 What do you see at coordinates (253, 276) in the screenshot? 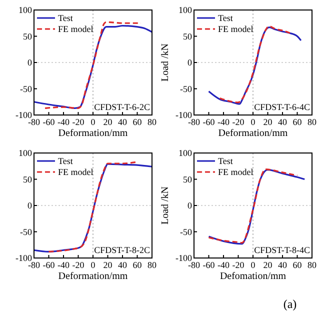
I see `x-axis-title: Defomation/mm` at bounding box center [253, 276].